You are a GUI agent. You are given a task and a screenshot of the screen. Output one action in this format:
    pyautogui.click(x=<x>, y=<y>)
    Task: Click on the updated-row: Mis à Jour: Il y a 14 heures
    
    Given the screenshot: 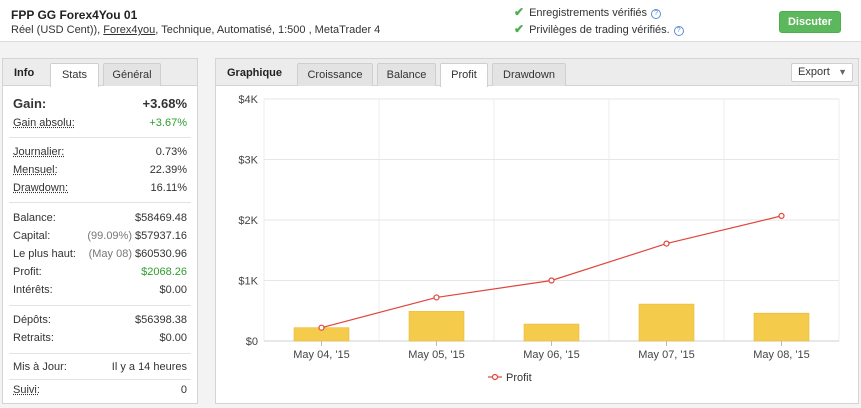 What is the action you would take?
    pyautogui.click(x=100, y=369)
    